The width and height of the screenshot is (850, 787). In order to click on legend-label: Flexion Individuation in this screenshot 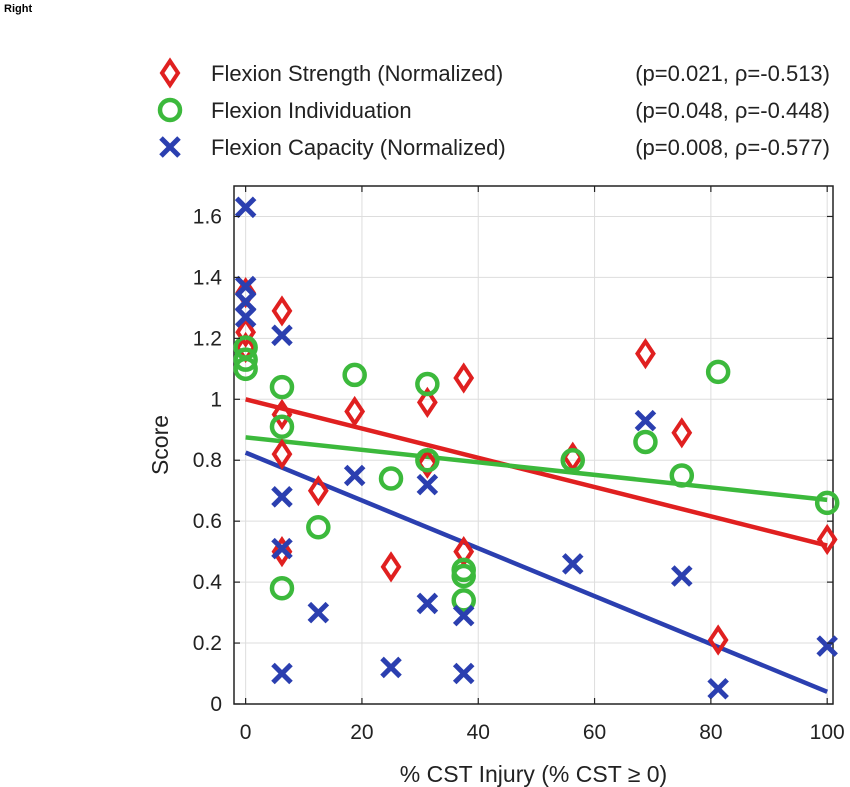, I will do `click(311, 110)`.